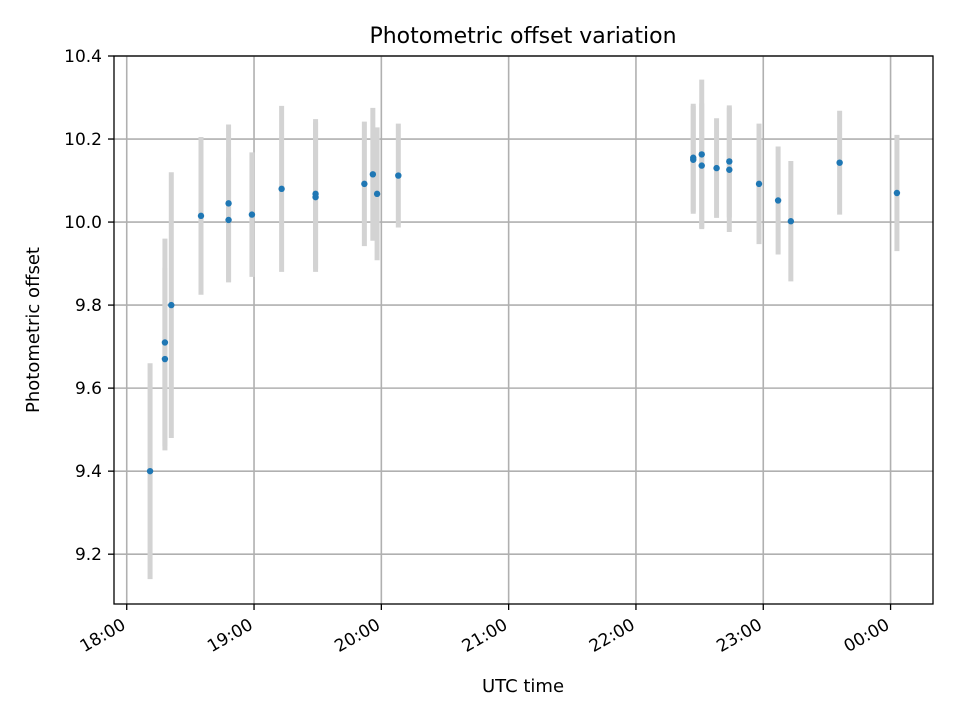  What do you see at coordinates (88, 472) in the screenshot?
I see `y-tick-label: 9.4` at bounding box center [88, 472].